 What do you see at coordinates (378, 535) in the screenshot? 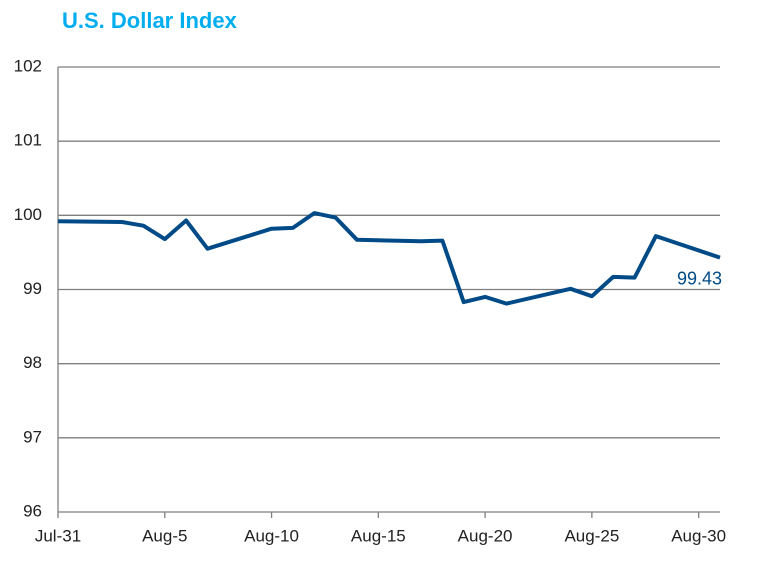
I see `x-tick-label: Aug-15` at bounding box center [378, 535].